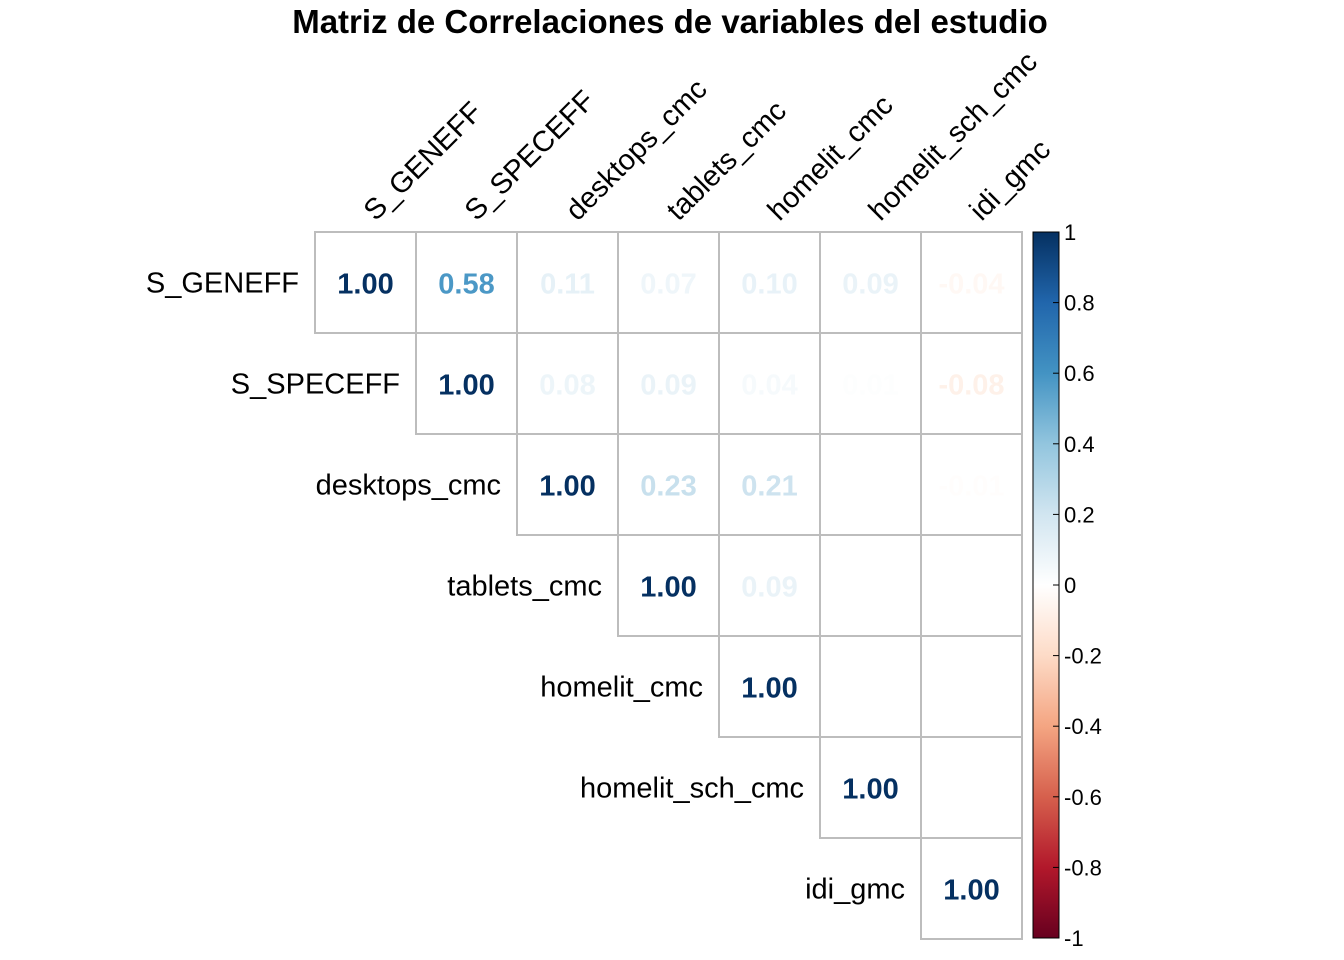 The width and height of the screenshot is (1344, 960). What do you see at coordinates (1083, 656) in the screenshot?
I see `colorbar-tick-label: -0.2` at bounding box center [1083, 656].